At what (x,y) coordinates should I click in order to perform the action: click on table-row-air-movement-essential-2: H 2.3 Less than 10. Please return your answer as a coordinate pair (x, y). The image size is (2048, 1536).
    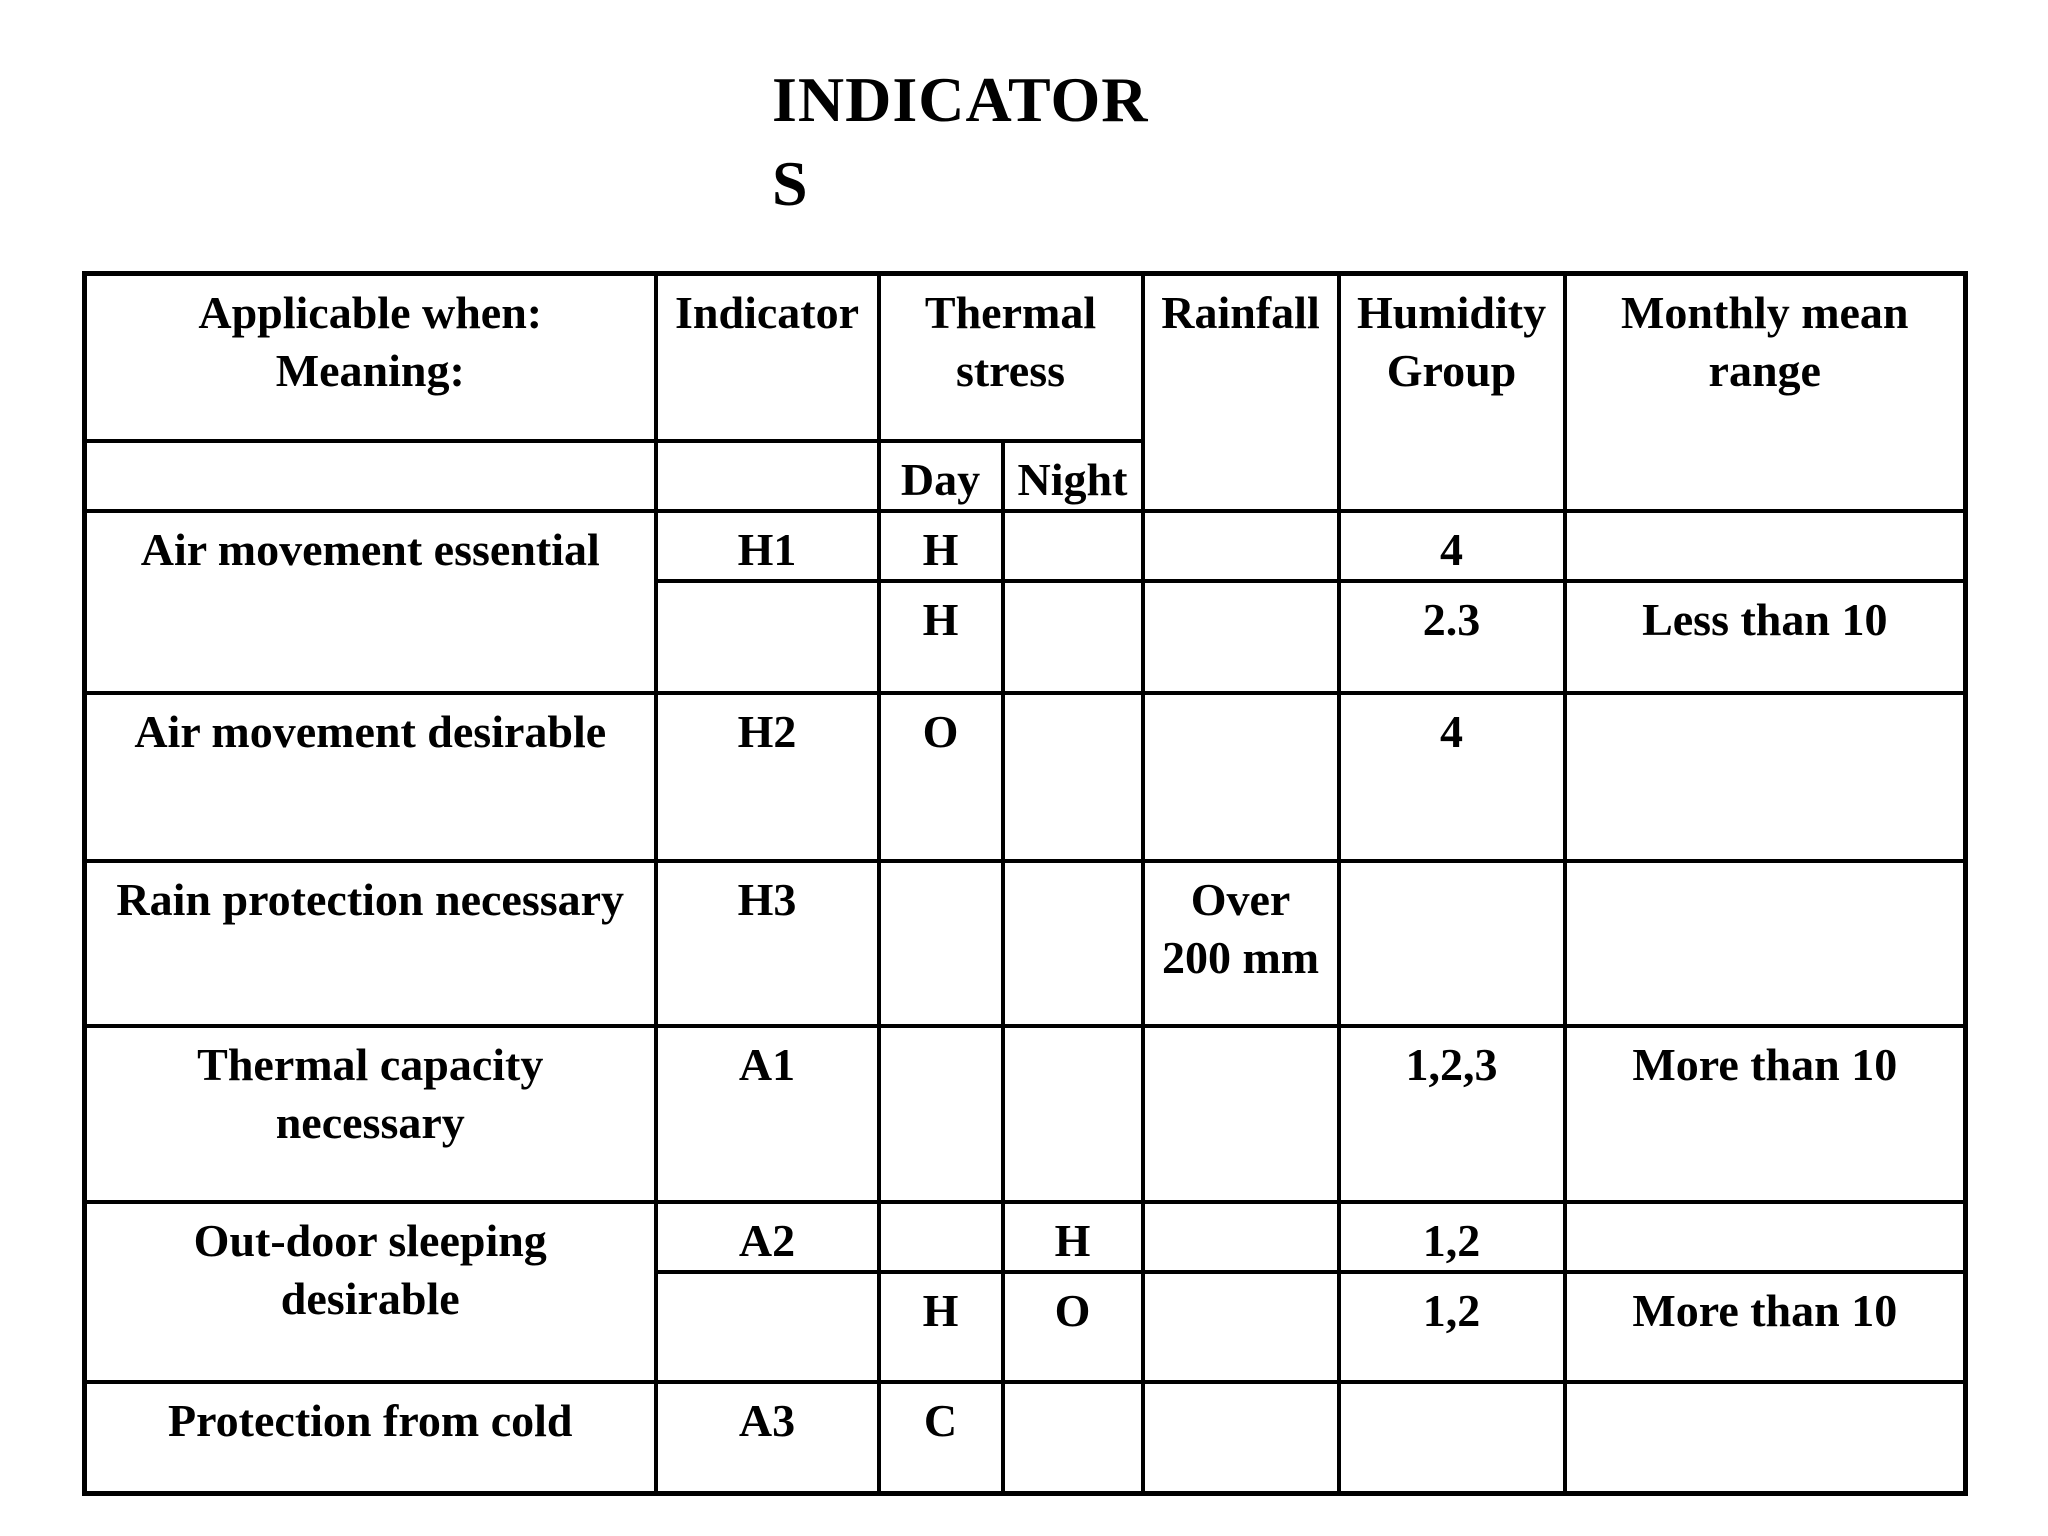
    Looking at the image, I should click on (1026, 636).